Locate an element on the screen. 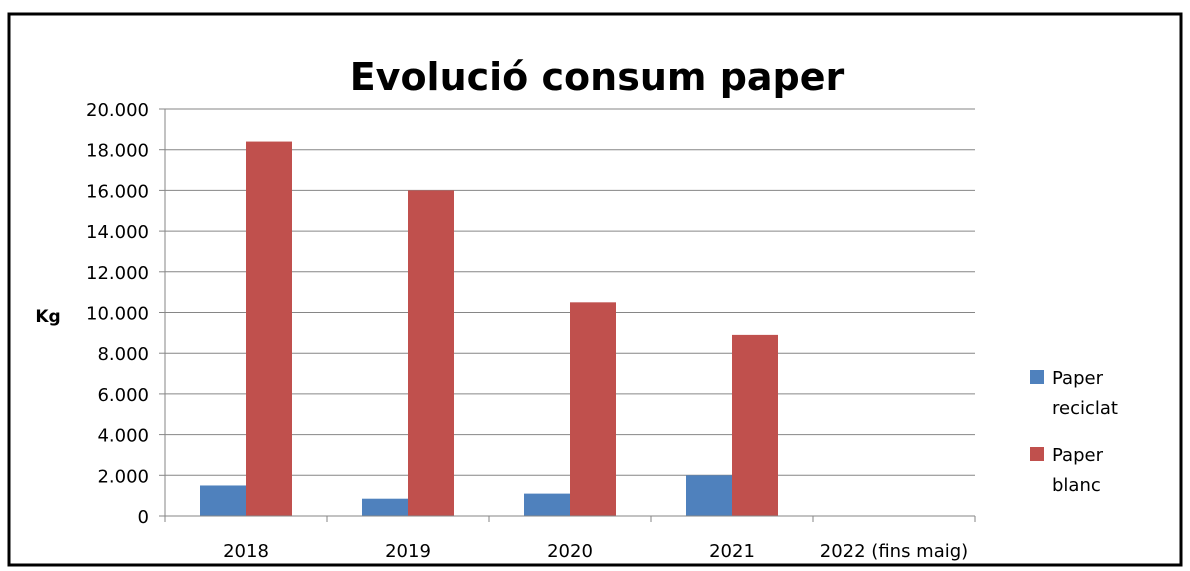  y-tick-label: 10.000 is located at coordinates (117, 314).